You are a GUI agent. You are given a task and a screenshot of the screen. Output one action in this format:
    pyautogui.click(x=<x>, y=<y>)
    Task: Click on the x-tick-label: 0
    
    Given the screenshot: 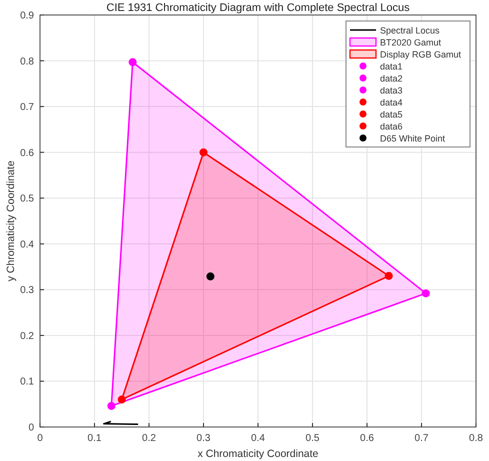 What is the action you would take?
    pyautogui.click(x=40, y=438)
    